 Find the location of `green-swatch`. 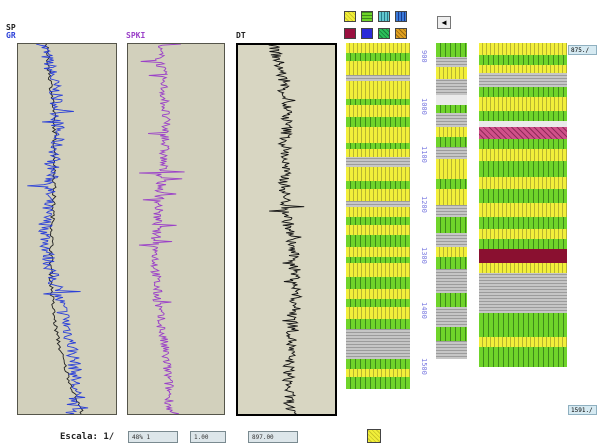

green-swatch is located at coordinates (384, 33).